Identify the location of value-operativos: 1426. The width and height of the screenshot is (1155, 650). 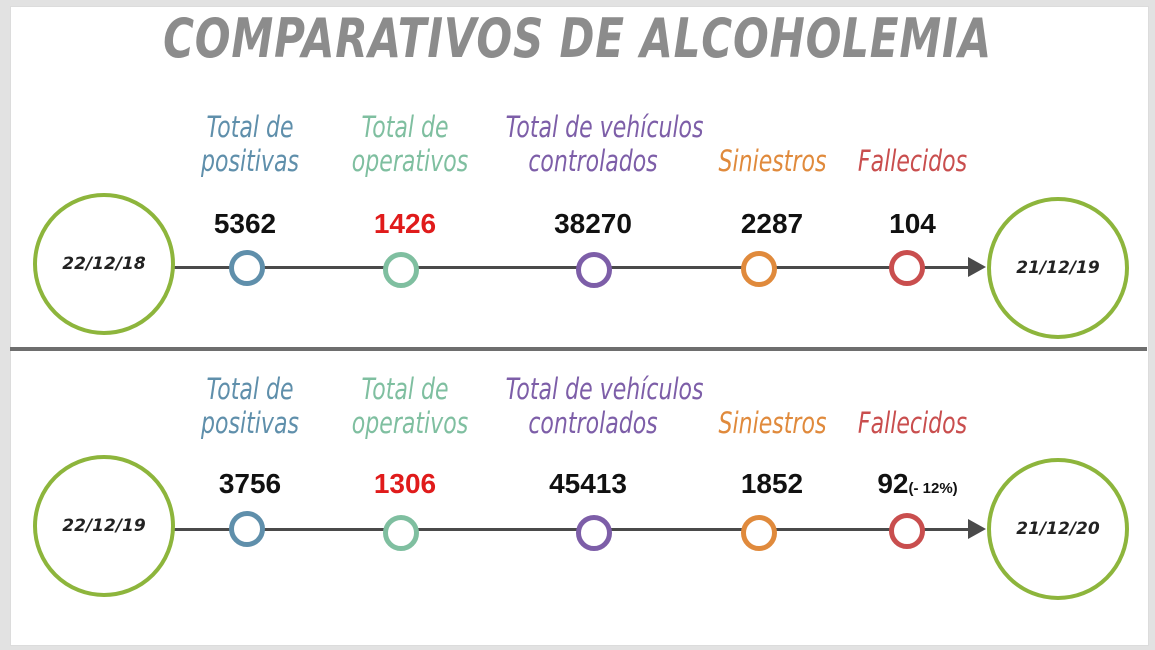
(405, 223).